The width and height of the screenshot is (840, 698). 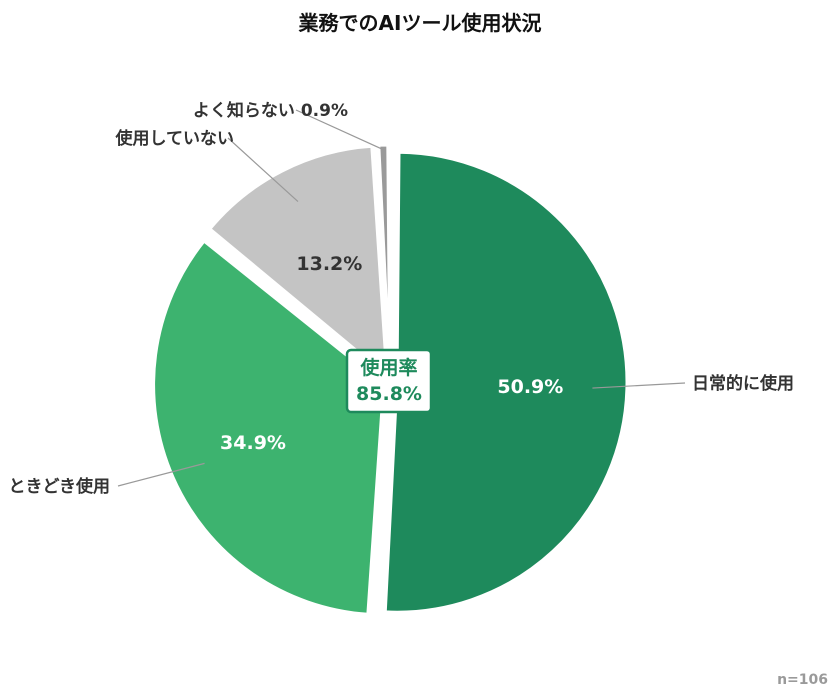 What do you see at coordinates (60, 486) in the screenshot?
I see `slice-category-label-2: ときどき使用` at bounding box center [60, 486].